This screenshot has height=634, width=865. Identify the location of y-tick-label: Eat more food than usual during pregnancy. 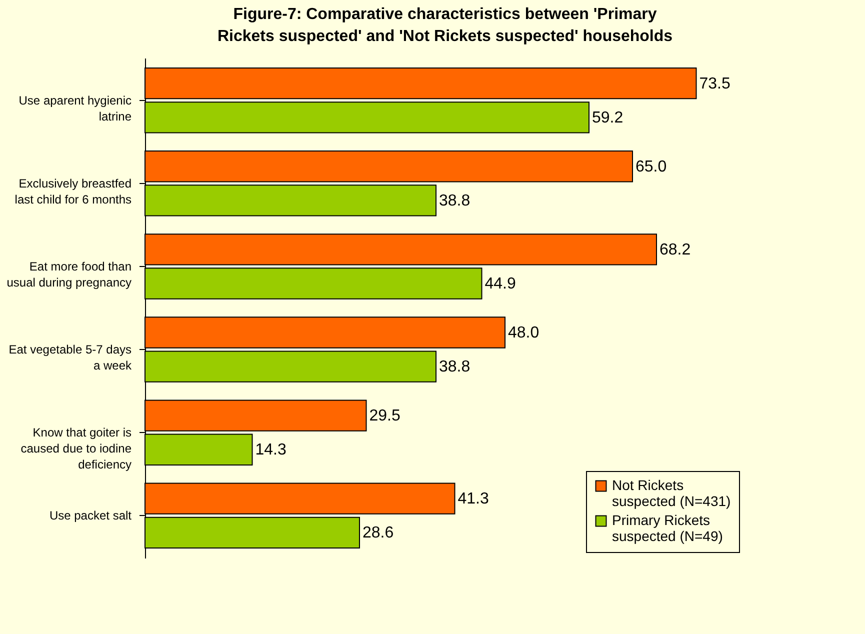
(69, 274).